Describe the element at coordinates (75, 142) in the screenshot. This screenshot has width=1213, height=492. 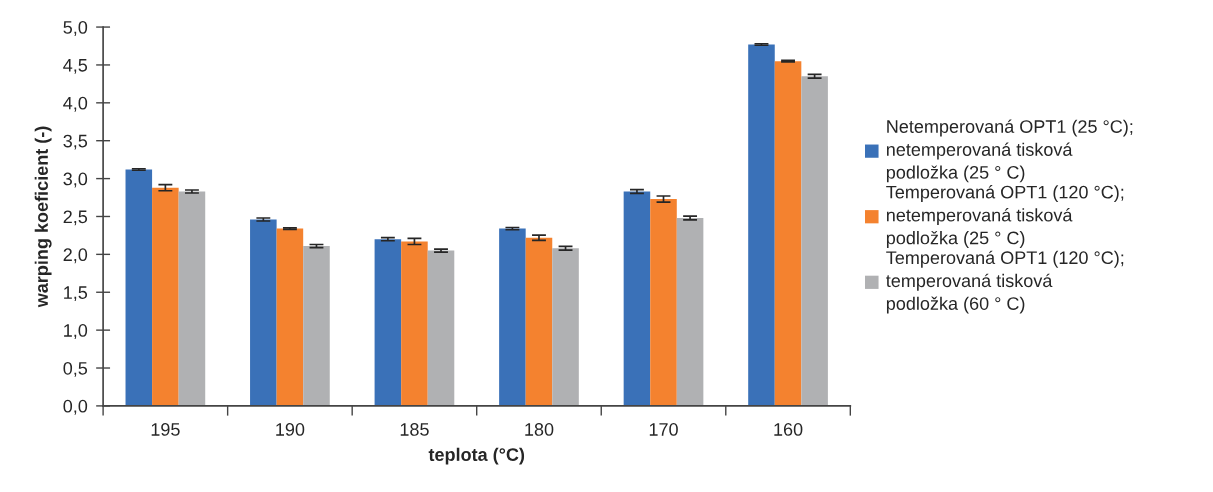
I see `y-tick-label: 3,5` at that location.